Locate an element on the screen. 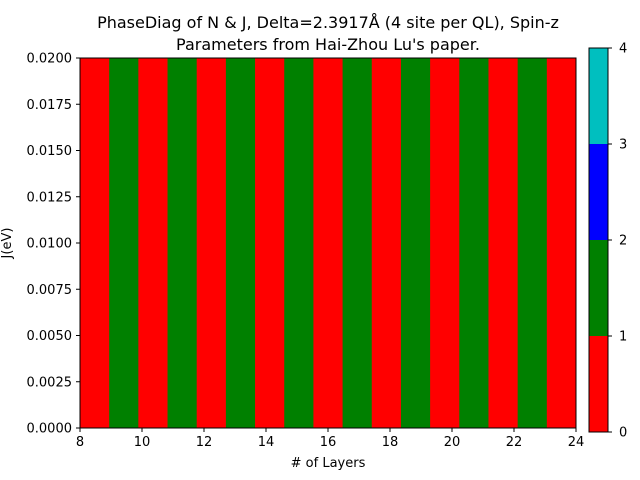  x-tick-label: 24 is located at coordinates (576, 442).